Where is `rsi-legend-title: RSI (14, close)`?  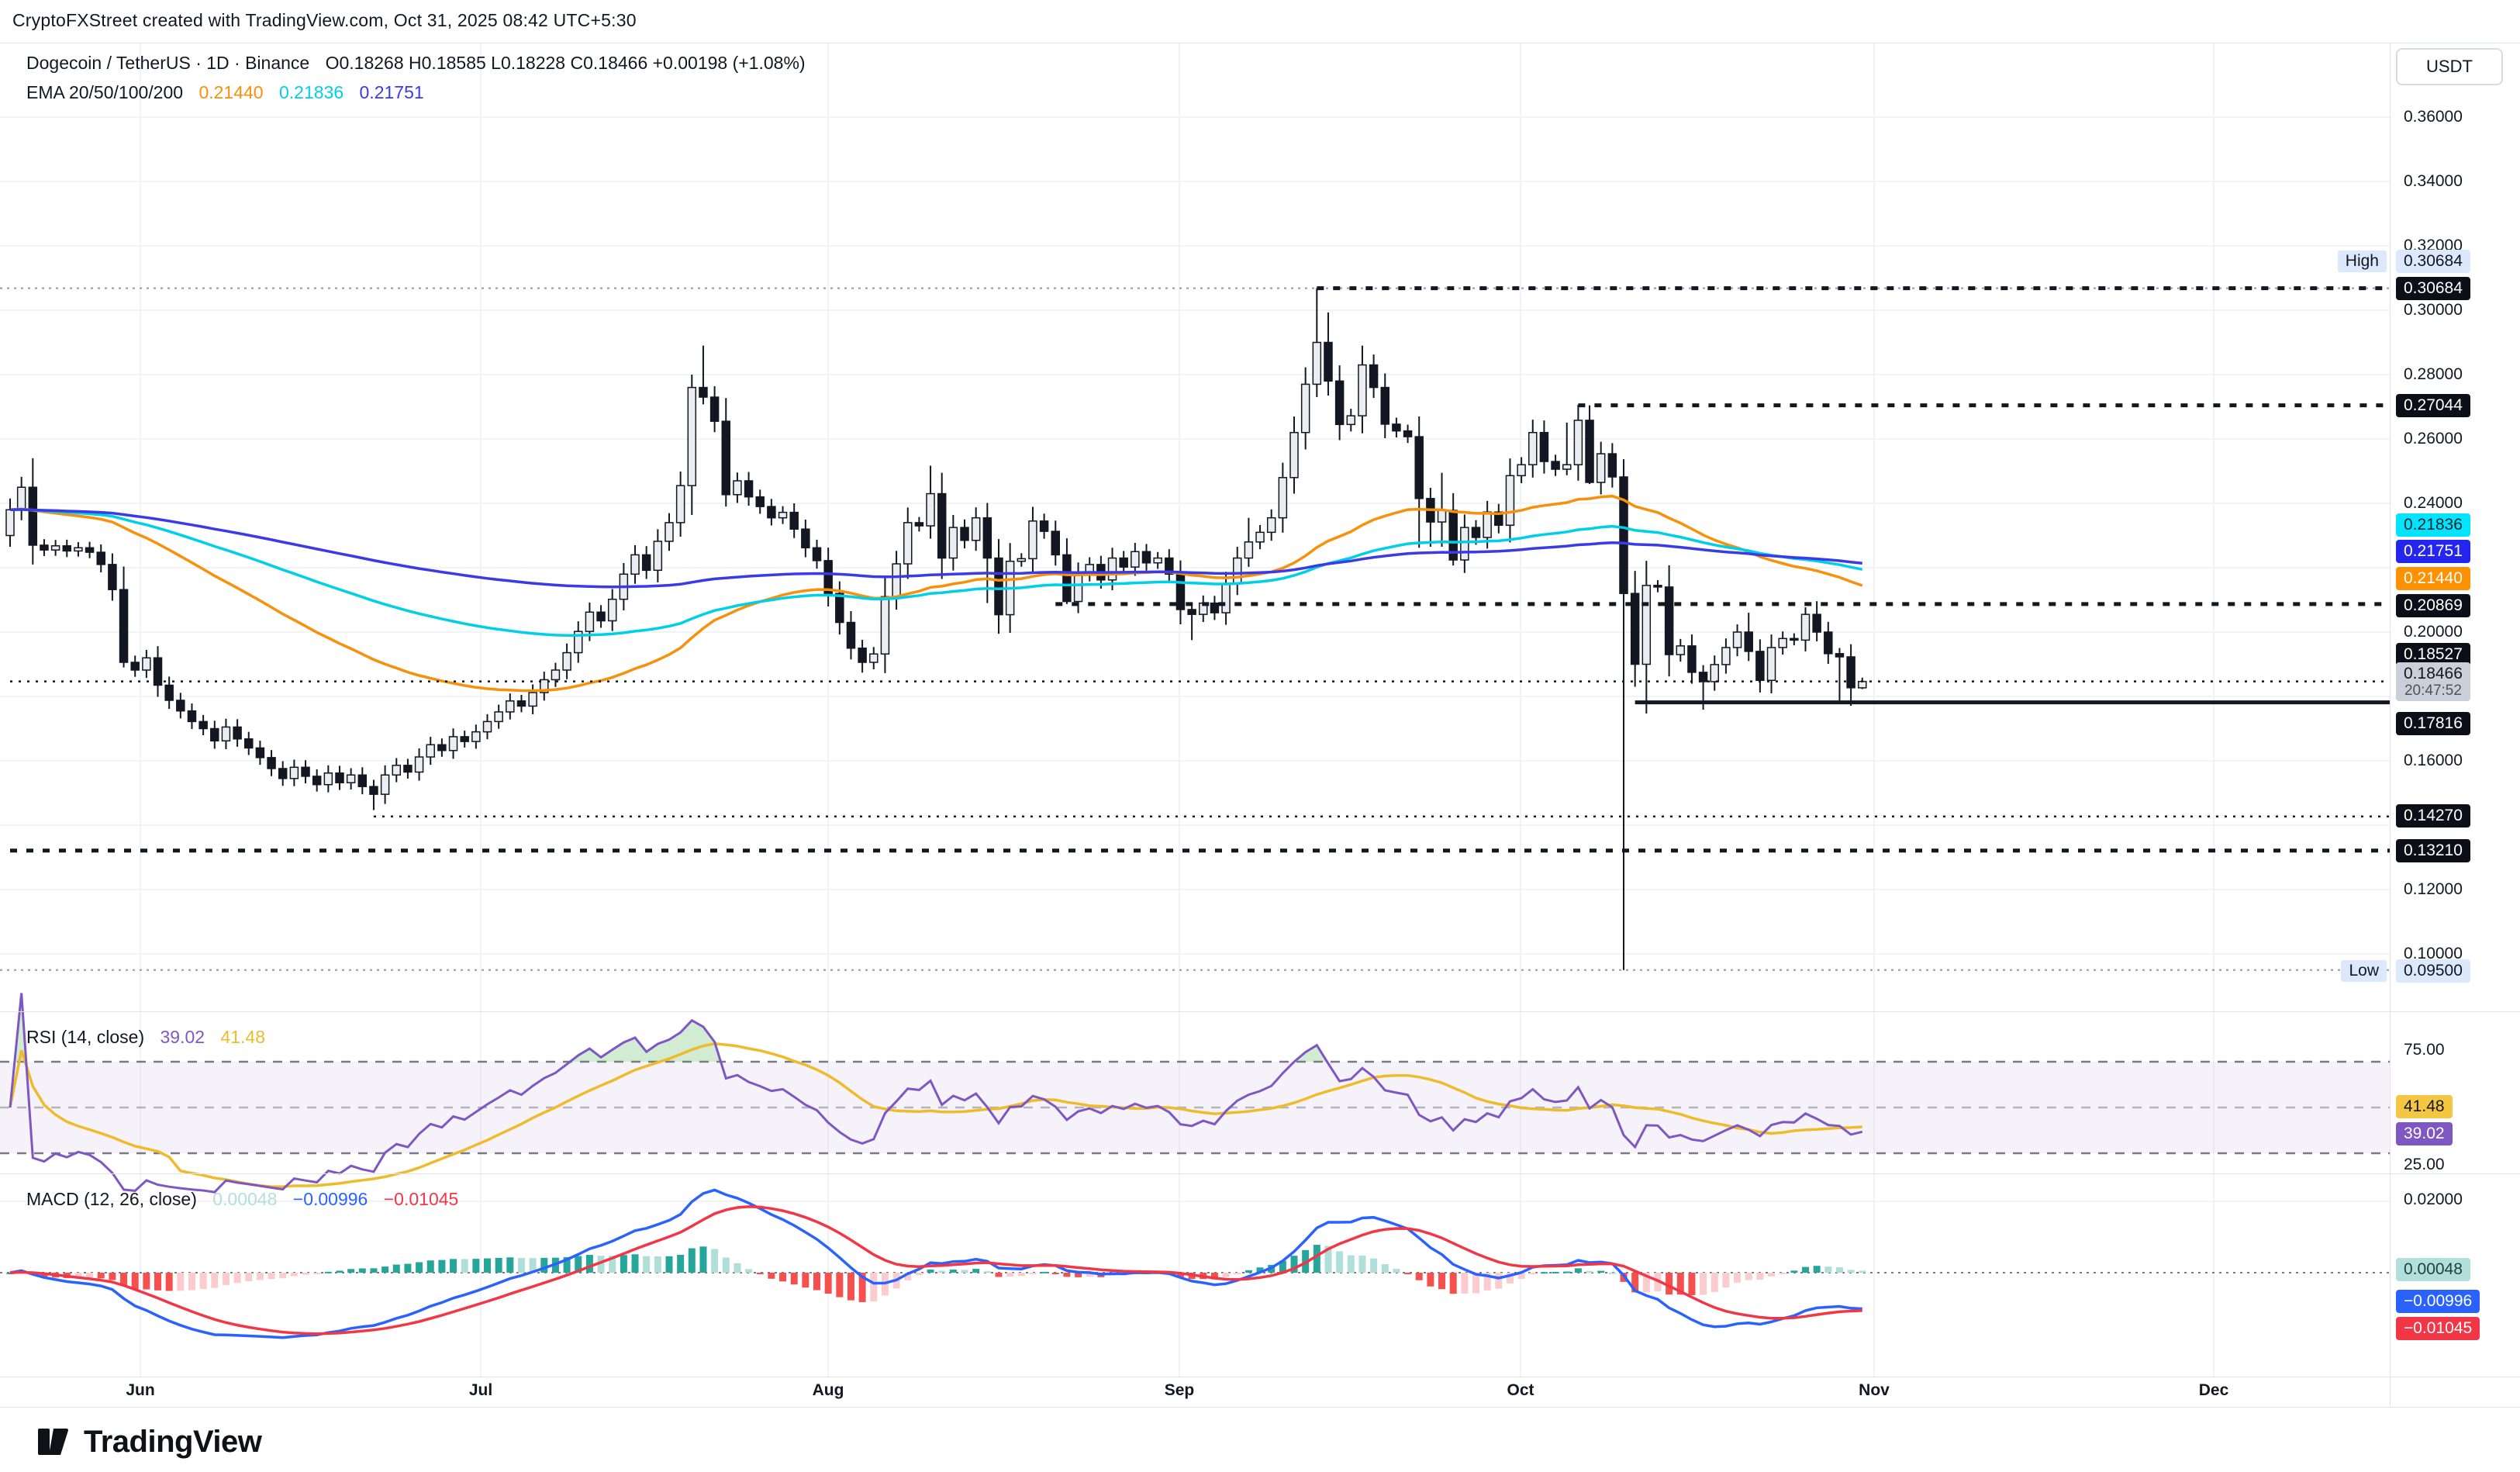 rsi-legend-title: RSI (14, close) is located at coordinates (85, 1037).